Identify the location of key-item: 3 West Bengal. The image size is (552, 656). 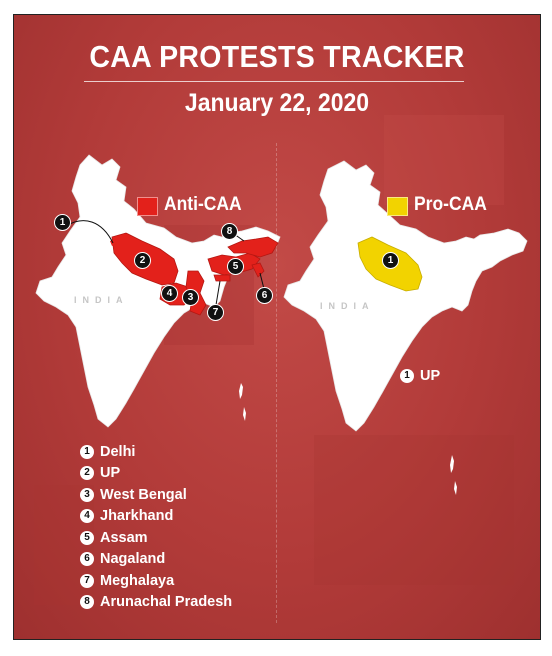
(156, 495).